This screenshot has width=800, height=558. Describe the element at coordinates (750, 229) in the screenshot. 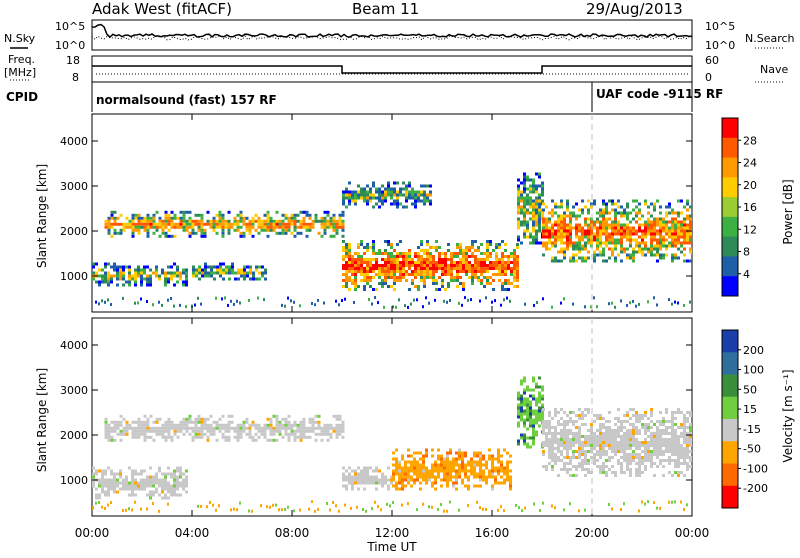

I see `colorbar-tick-label: 12` at that location.